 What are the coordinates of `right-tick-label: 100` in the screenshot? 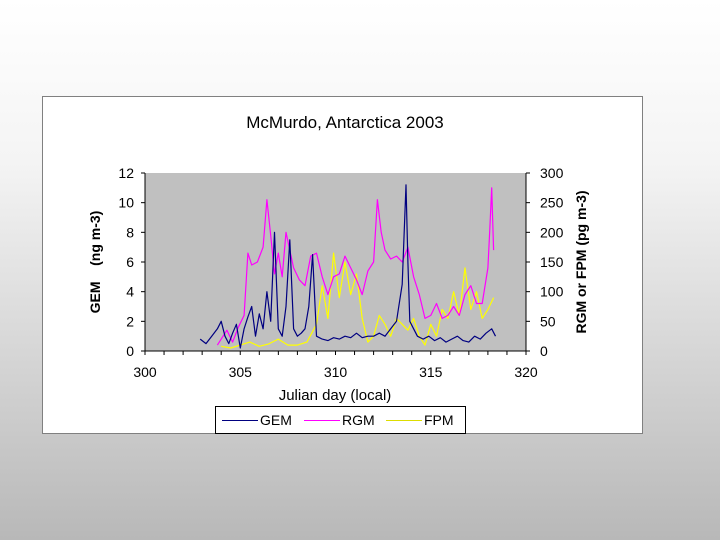 It's located at (552, 292).